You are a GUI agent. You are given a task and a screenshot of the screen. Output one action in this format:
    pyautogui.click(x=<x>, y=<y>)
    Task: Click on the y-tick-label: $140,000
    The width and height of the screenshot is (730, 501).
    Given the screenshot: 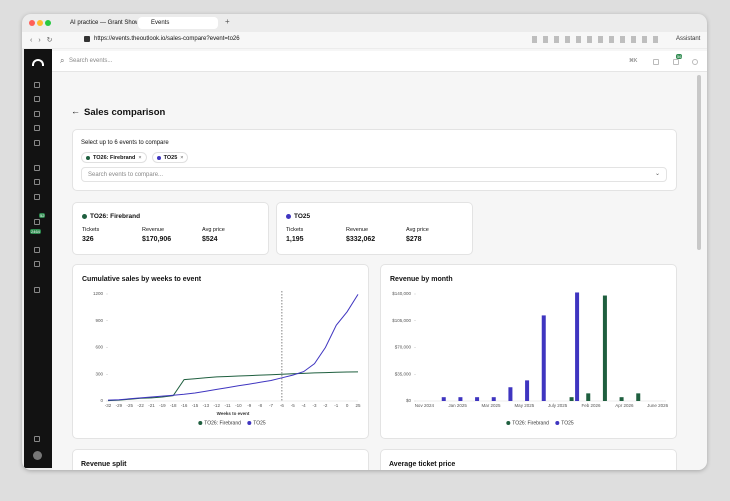 What is the action you would take?
    pyautogui.click(x=401, y=293)
    